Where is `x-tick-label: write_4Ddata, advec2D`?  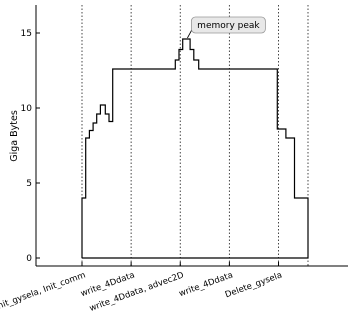
x-tick-label: write_4Ddata, advec2D is located at coordinates (136, 292).